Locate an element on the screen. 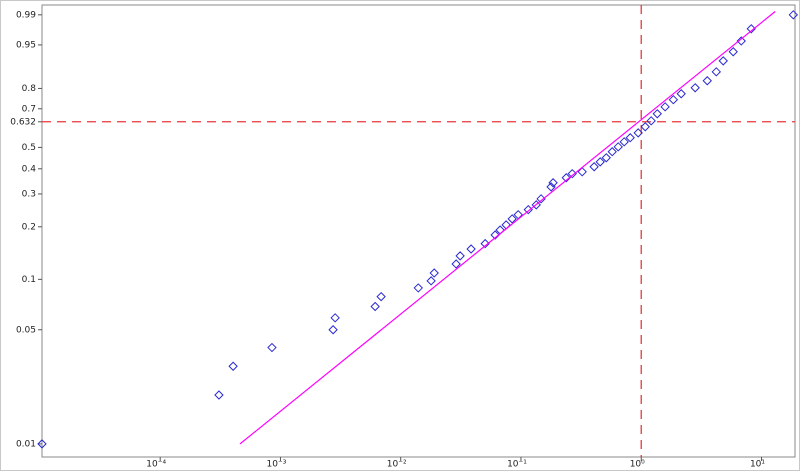 This screenshot has height=471, width=800. y-tick-label: 0.01 is located at coordinates (26, 444).